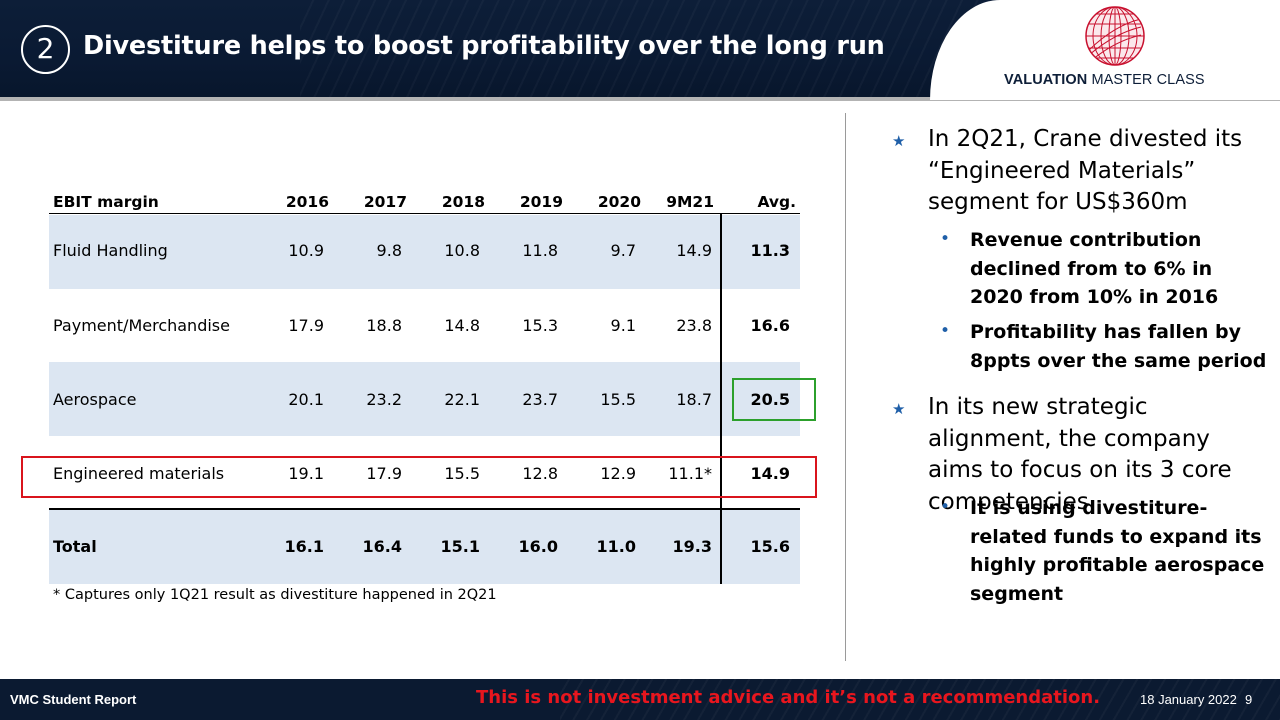 The image size is (1280, 720). I want to click on avg-column-divider, so click(721, 399).